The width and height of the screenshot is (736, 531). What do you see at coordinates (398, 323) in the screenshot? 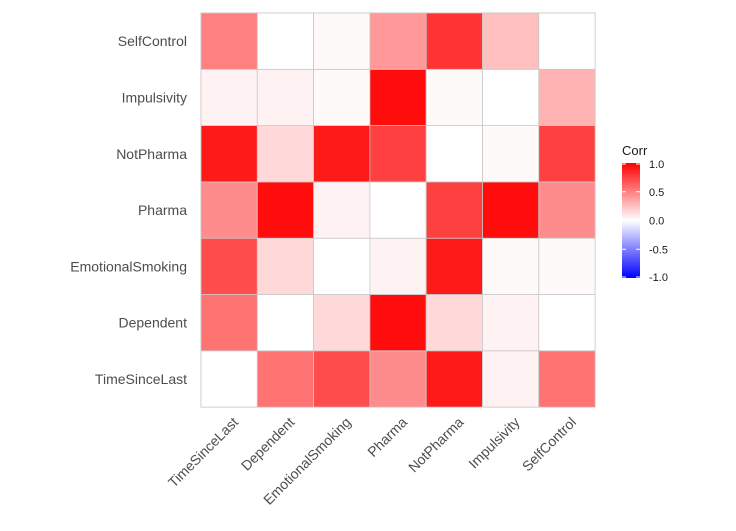
I see `heatmap-cell-Dependent-Pharma` at bounding box center [398, 323].